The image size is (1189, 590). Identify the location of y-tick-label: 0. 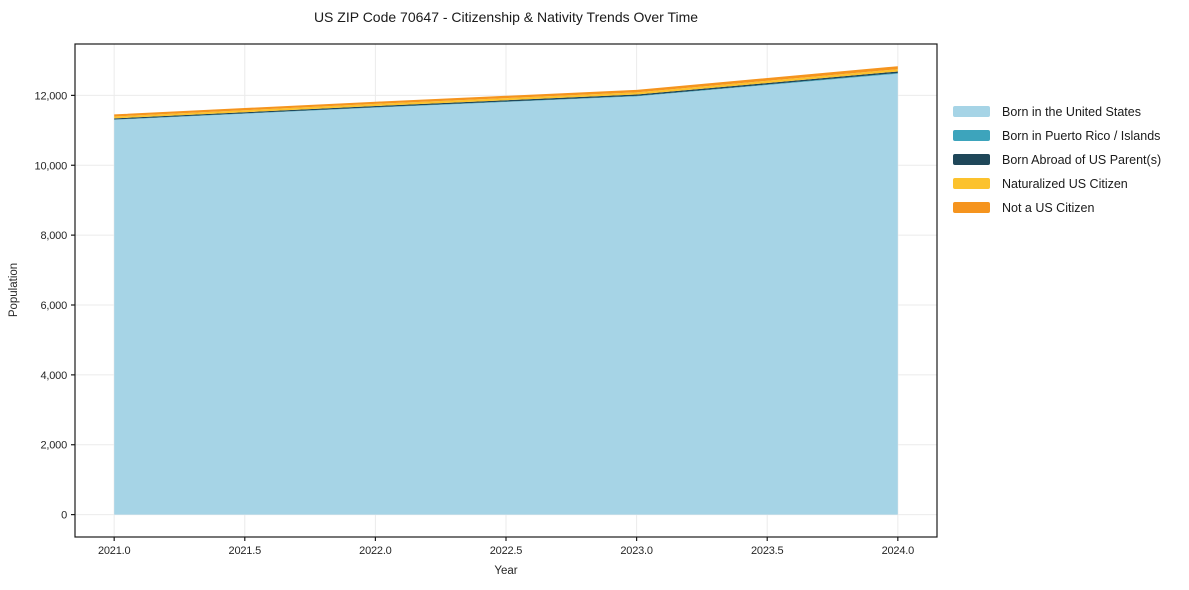
(64, 516).